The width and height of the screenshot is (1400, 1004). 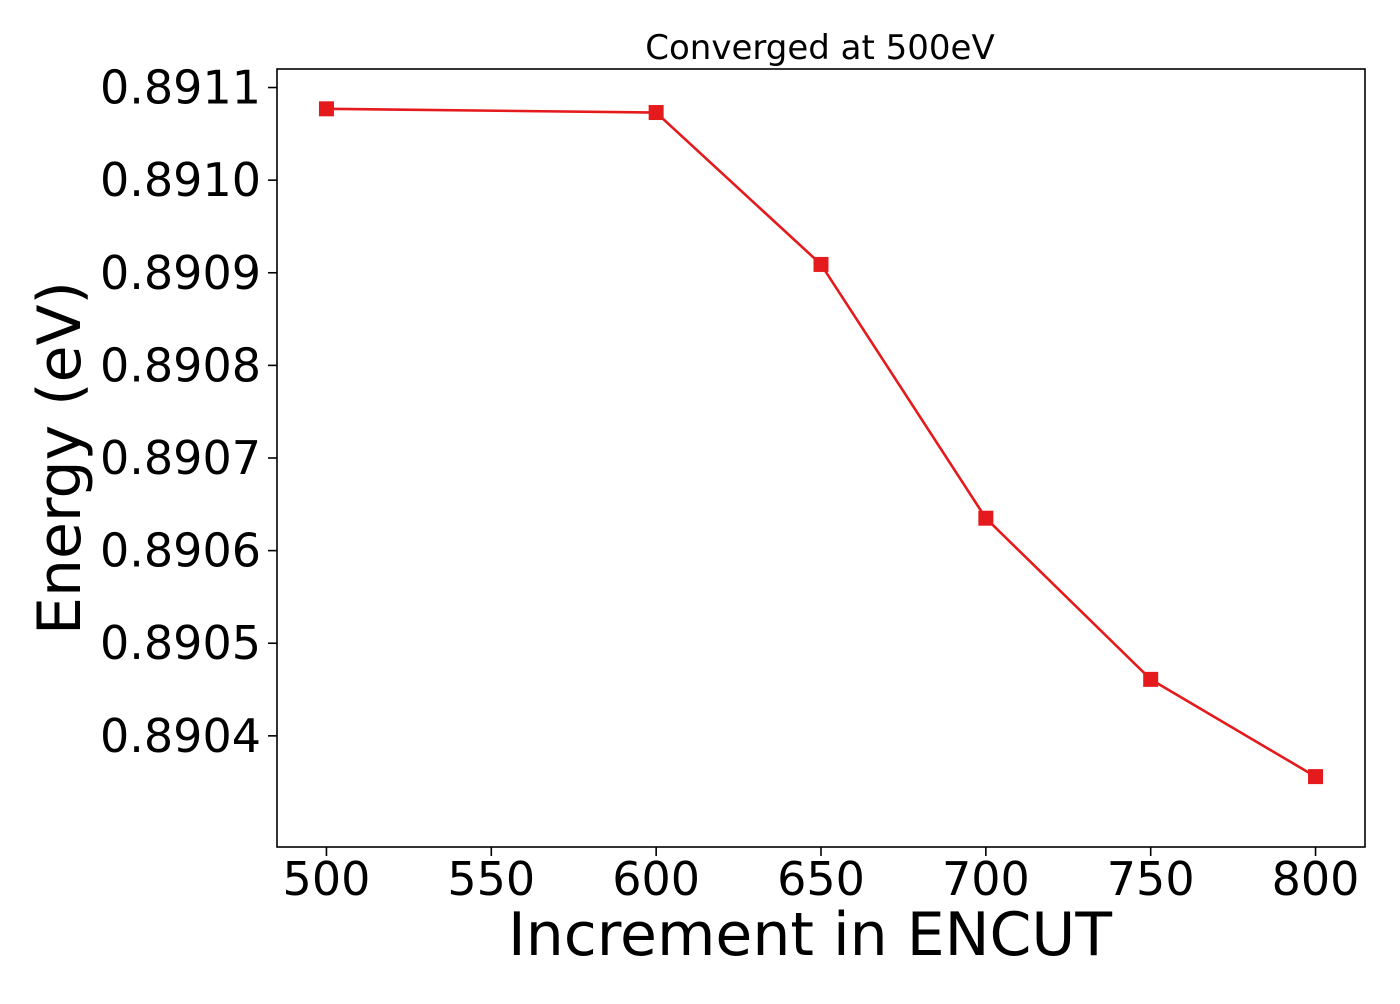 What do you see at coordinates (180, 365) in the screenshot?
I see `y-tick-label: 0.8908` at bounding box center [180, 365].